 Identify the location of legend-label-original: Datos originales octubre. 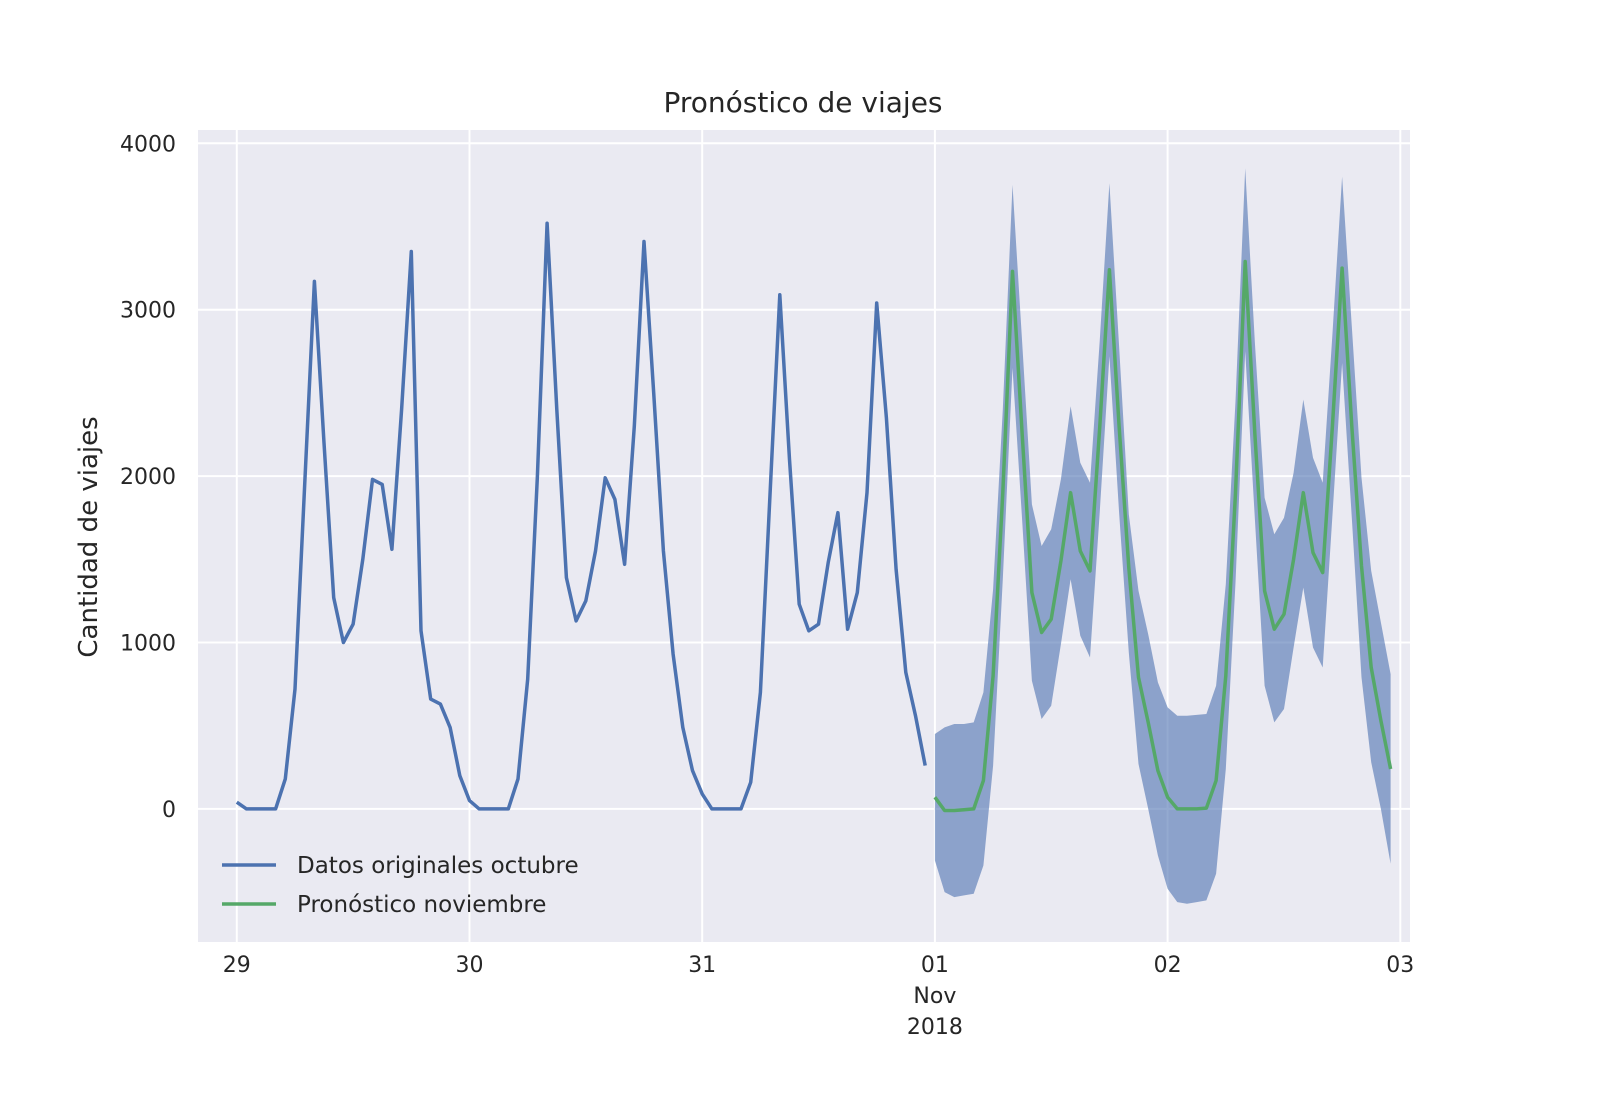
(438, 866).